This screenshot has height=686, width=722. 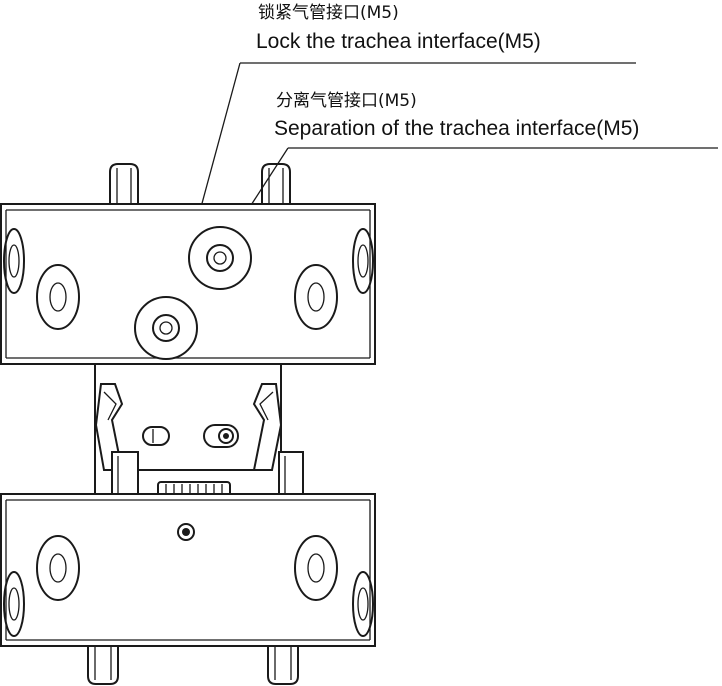 What do you see at coordinates (220, 258) in the screenshot?
I see `separation-air-port` at bounding box center [220, 258].